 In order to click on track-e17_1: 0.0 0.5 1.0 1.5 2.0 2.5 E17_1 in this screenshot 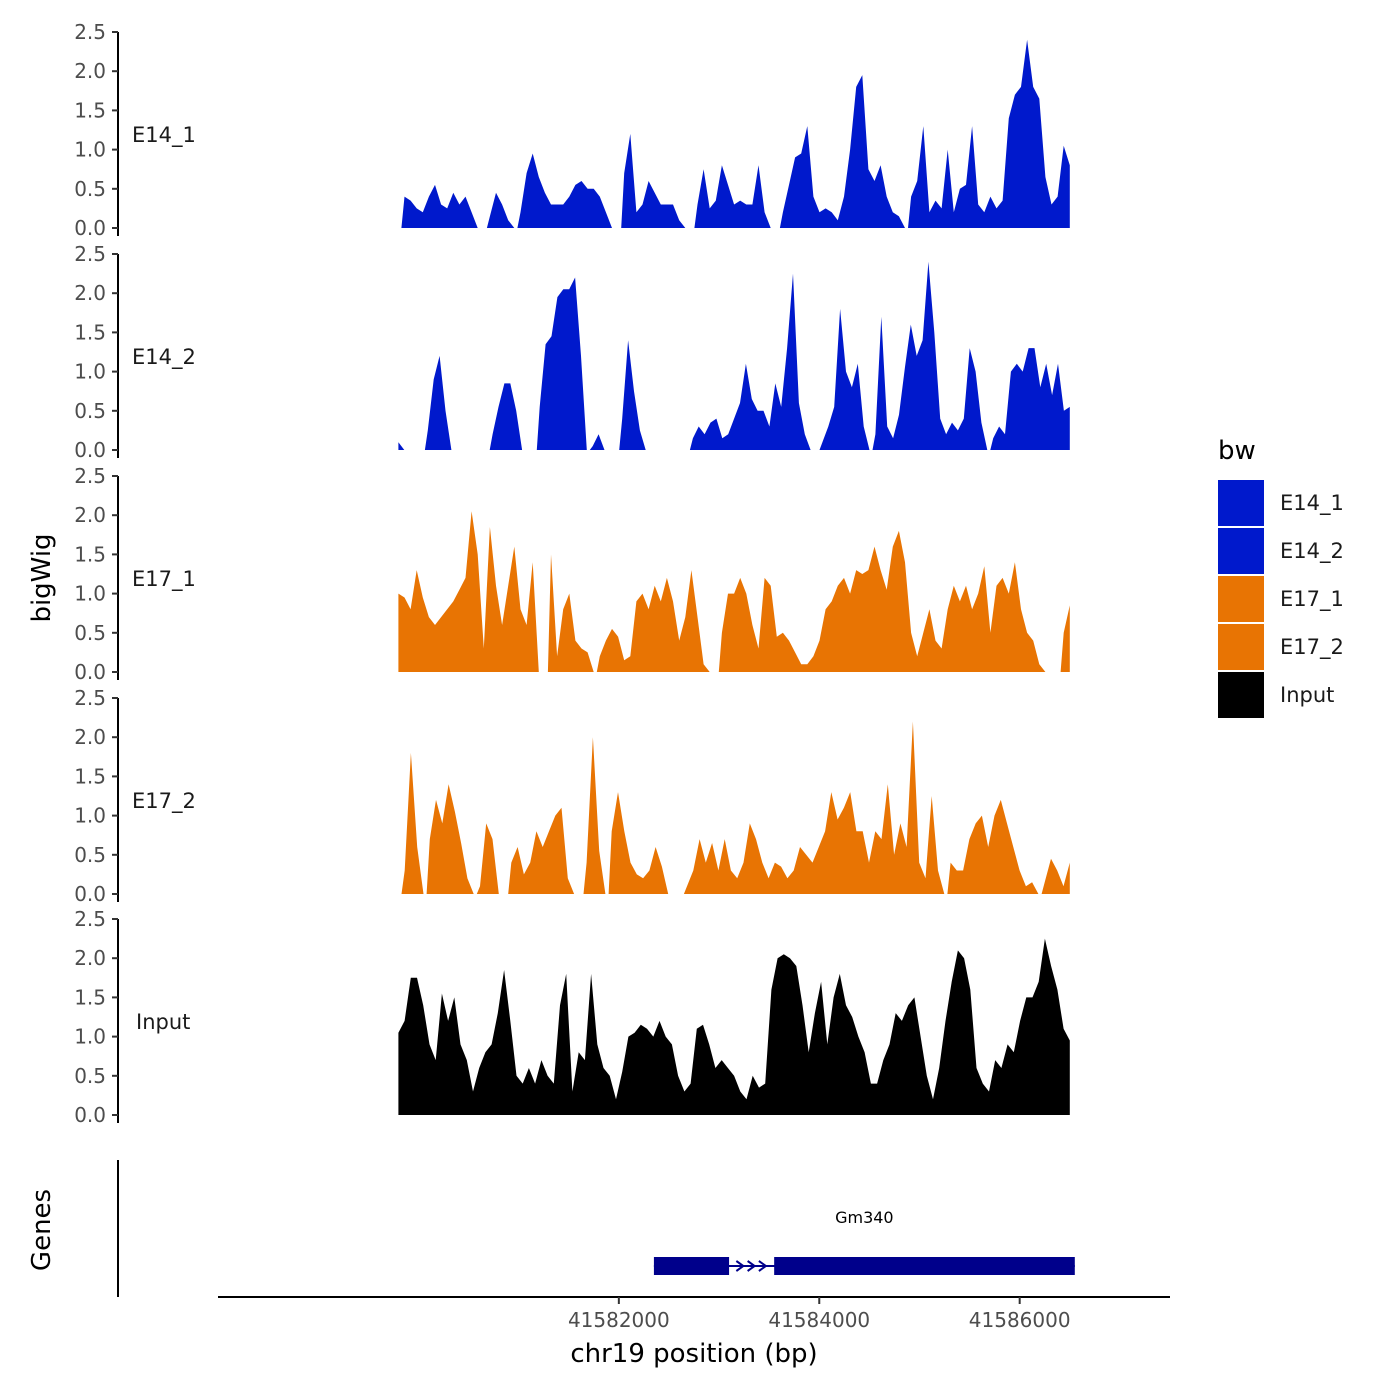, I will do `click(572, 574)`.